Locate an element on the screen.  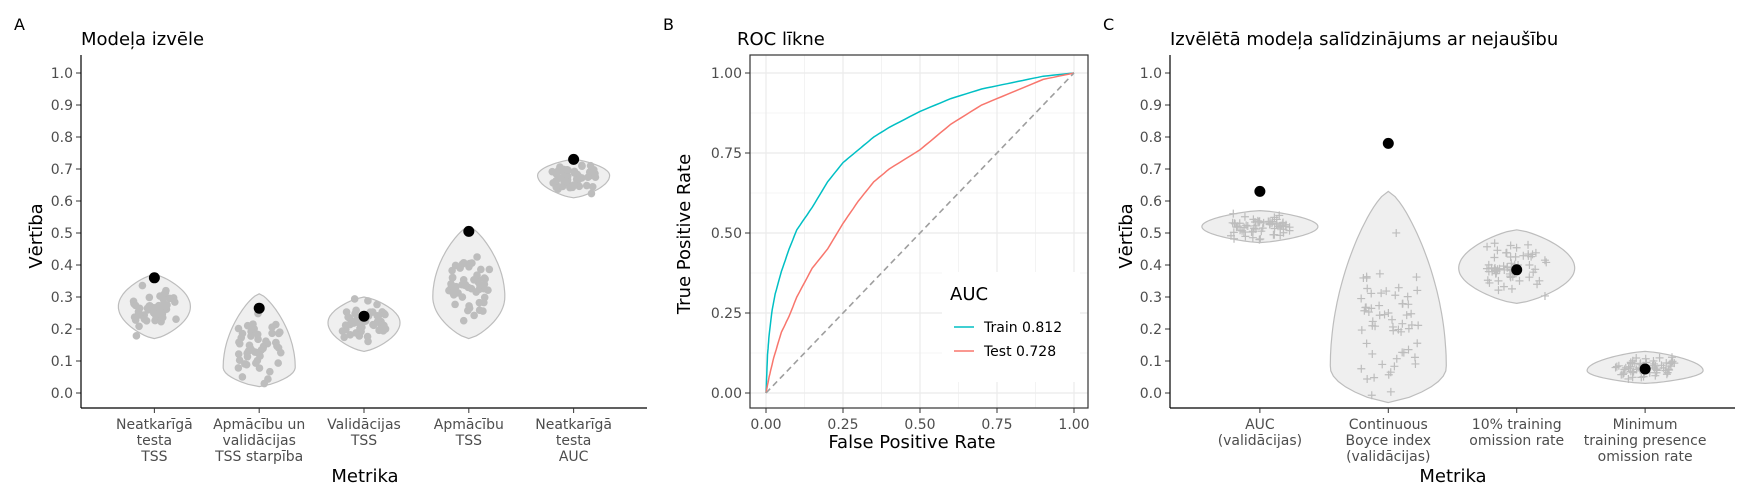
plot-border is located at coordinates (919, 231).